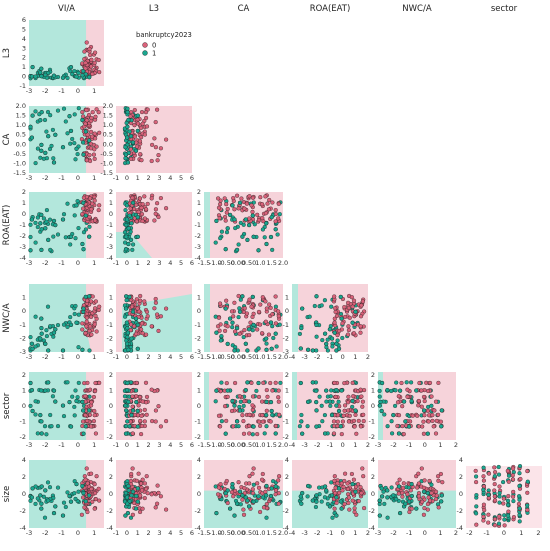 This screenshot has height=551, width=550. Describe the element at coordinates (154, 46) in the screenshot. I see `legend-label-0: 0` at that location.